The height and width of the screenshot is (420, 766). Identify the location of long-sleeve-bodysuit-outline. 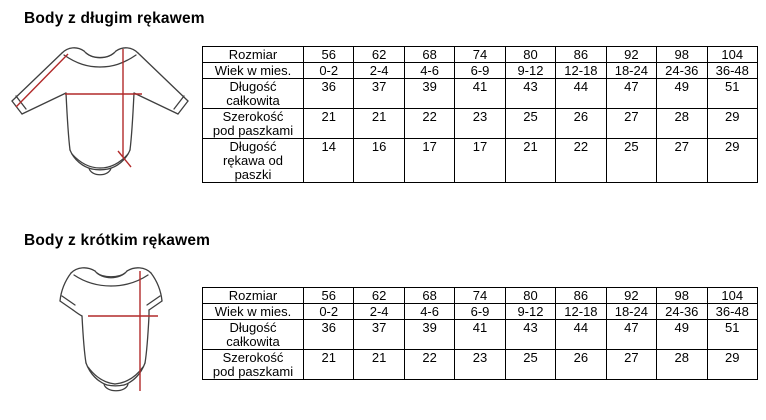
(100, 111).